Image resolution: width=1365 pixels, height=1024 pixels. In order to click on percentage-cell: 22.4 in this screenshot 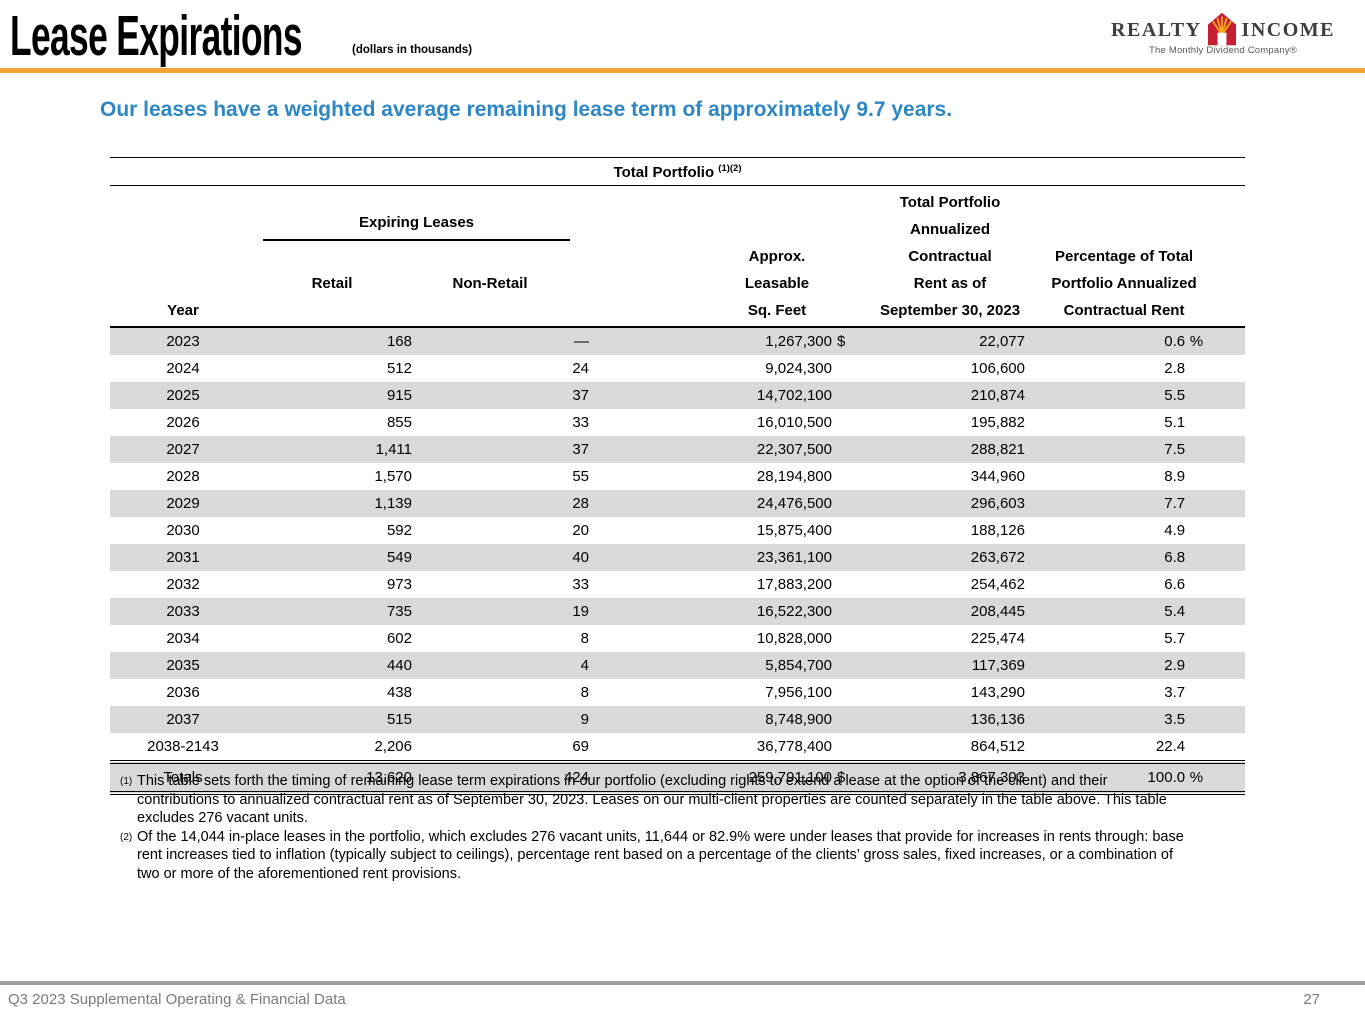, I will do `click(1135, 747)`.